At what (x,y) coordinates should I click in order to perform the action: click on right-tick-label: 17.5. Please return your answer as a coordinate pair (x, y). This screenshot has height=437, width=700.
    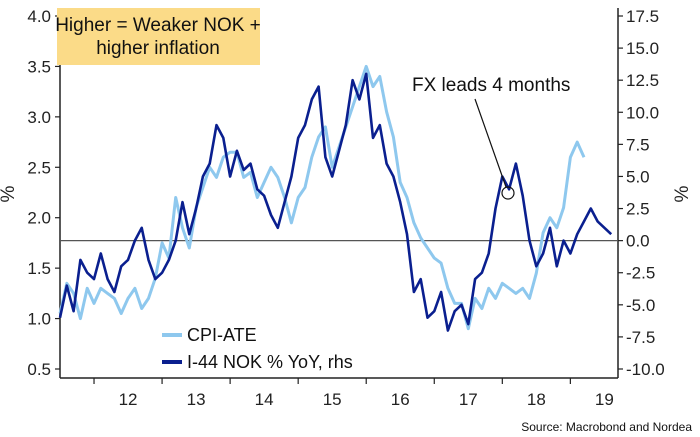
    Looking at the image, I should click on (642, 16).